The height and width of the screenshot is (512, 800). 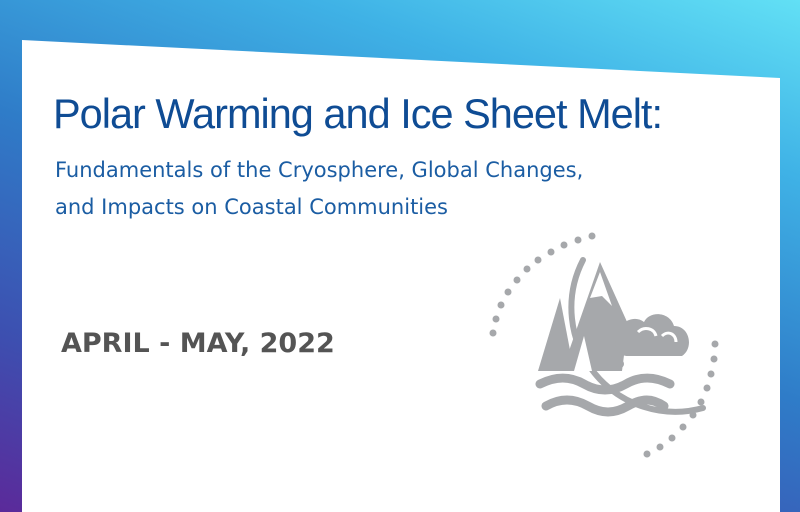 I want to click on subtitle-line-2: and Impacts on Coastal Communities, so click(x=252, y=207).